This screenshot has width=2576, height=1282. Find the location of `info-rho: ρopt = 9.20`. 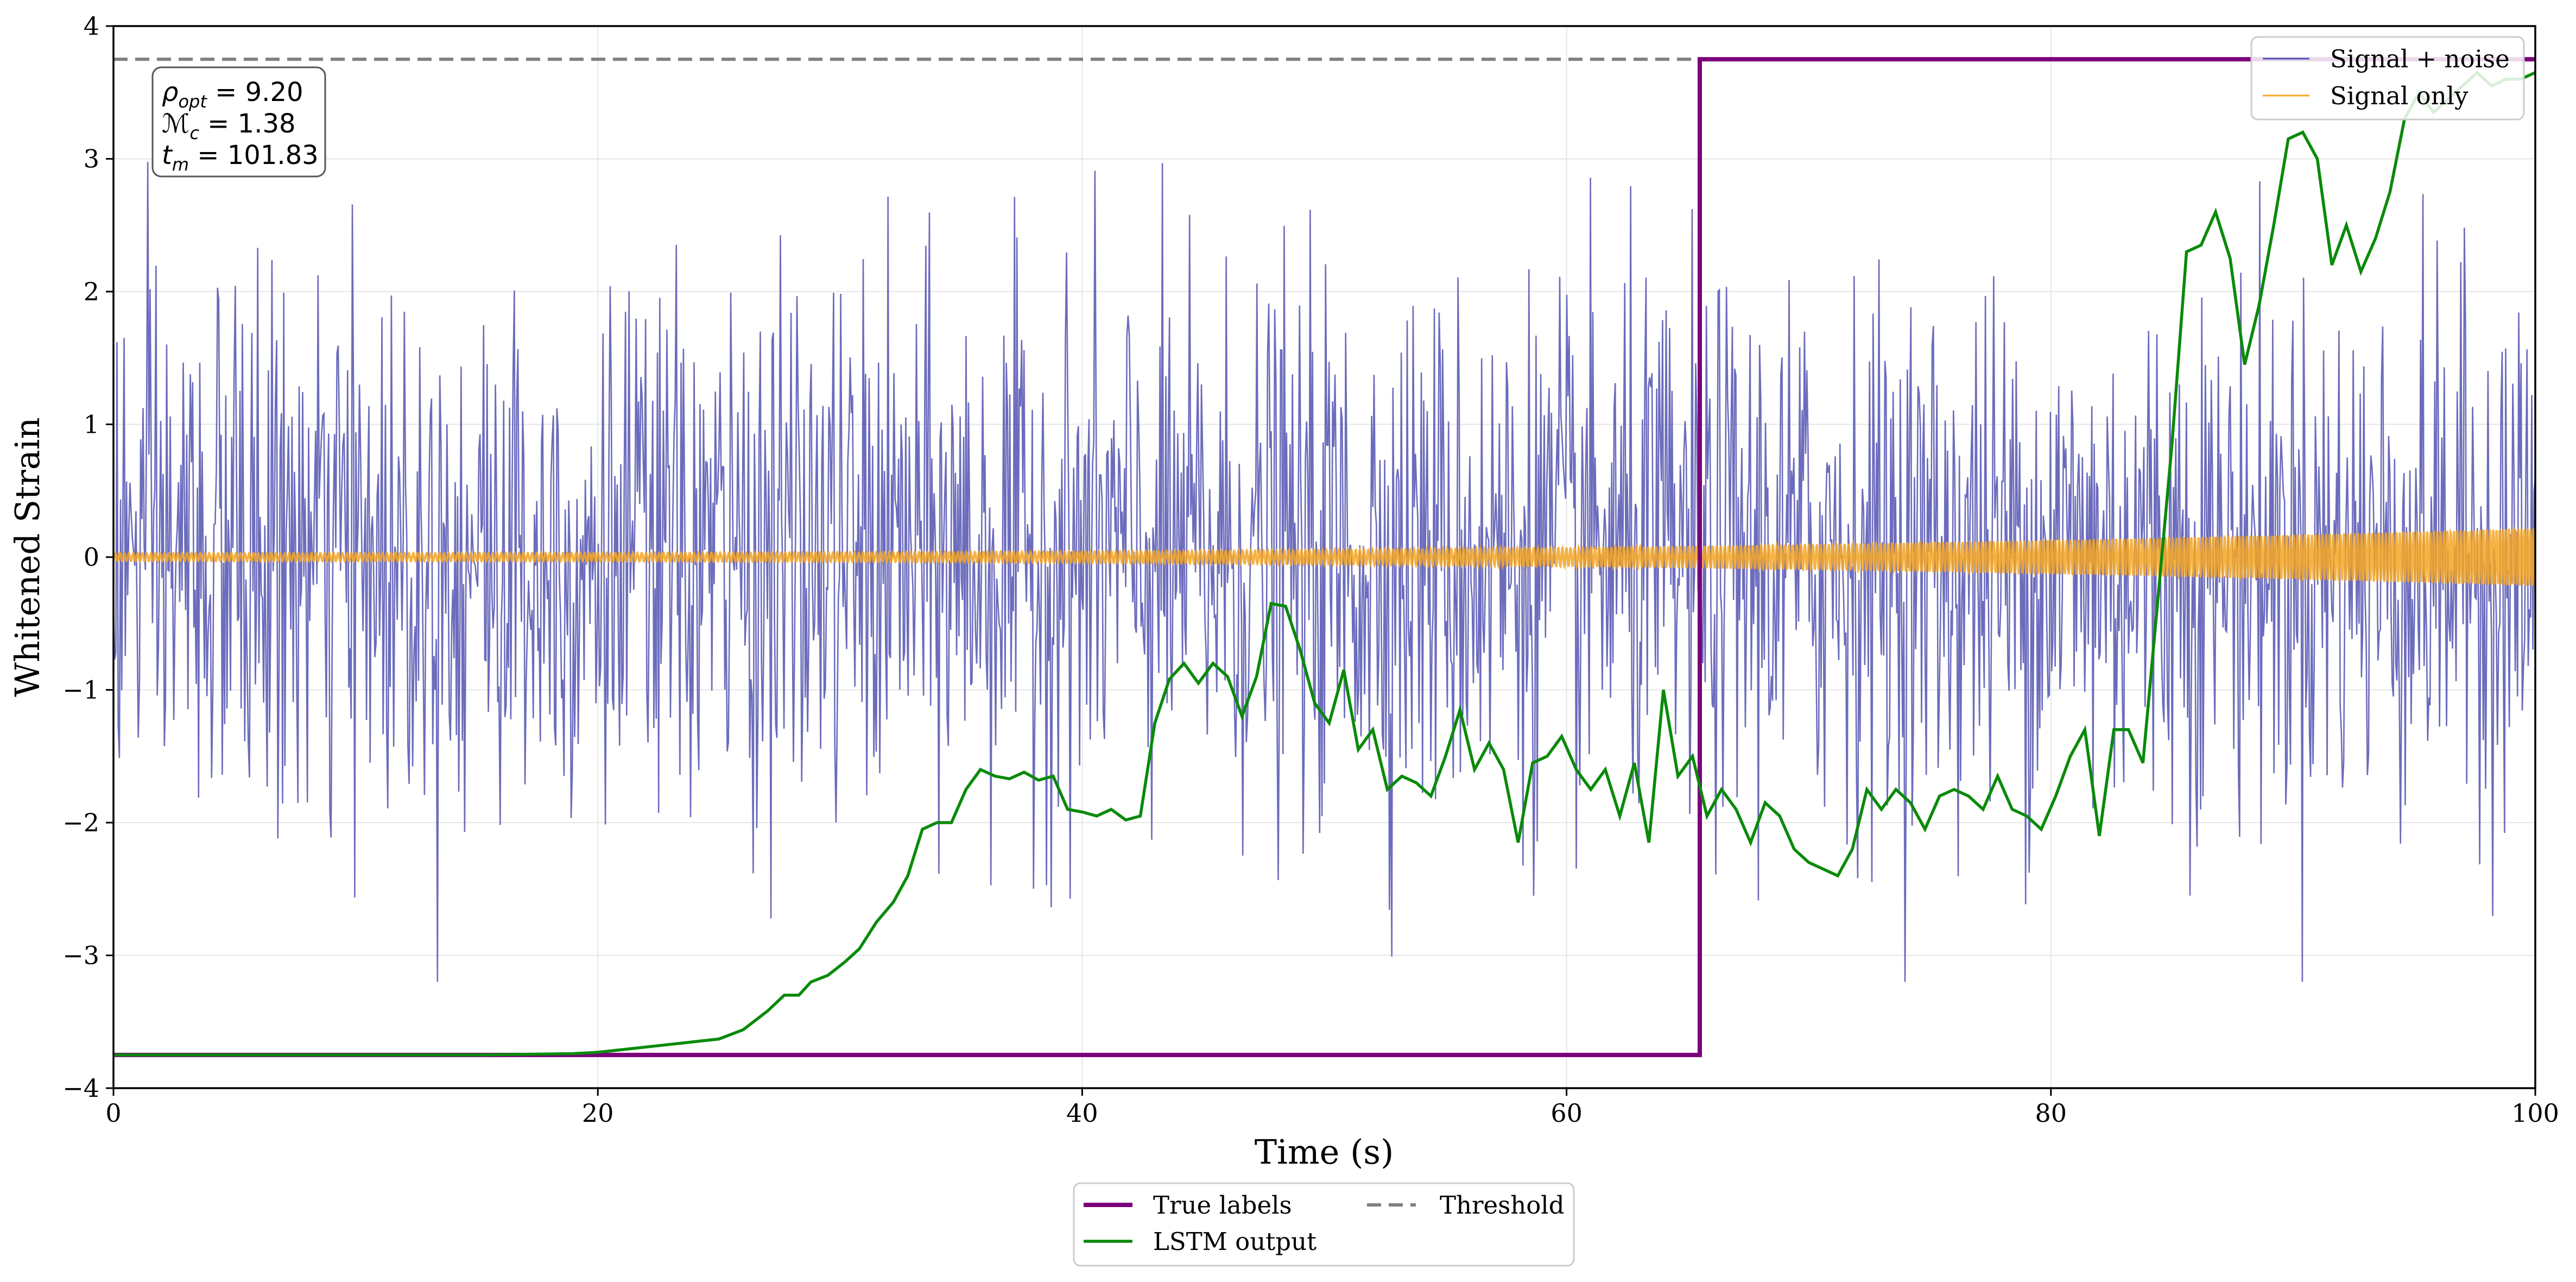

info-rho: ρopt = 9.20 is located at coordinates (232, 94).